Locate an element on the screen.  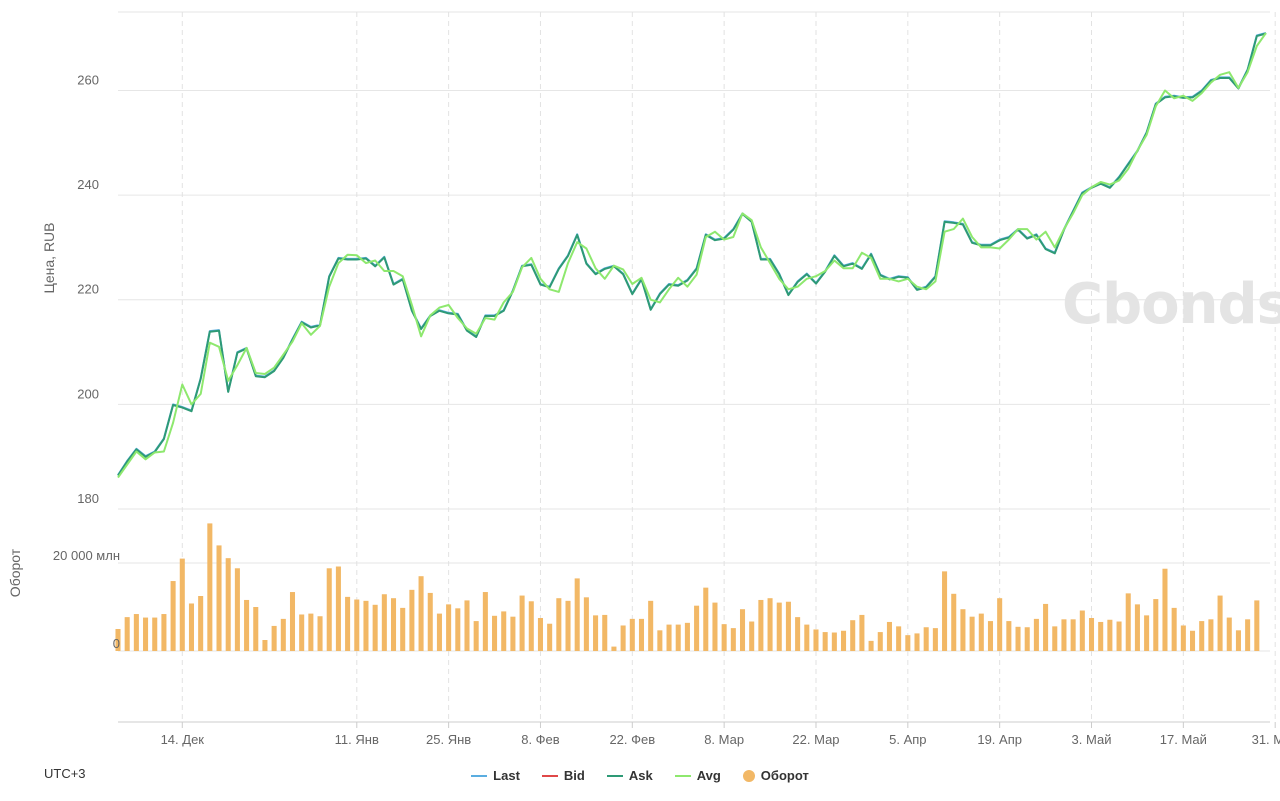
x-tick-label: 8. Фев is located at coordinates (540, 739).